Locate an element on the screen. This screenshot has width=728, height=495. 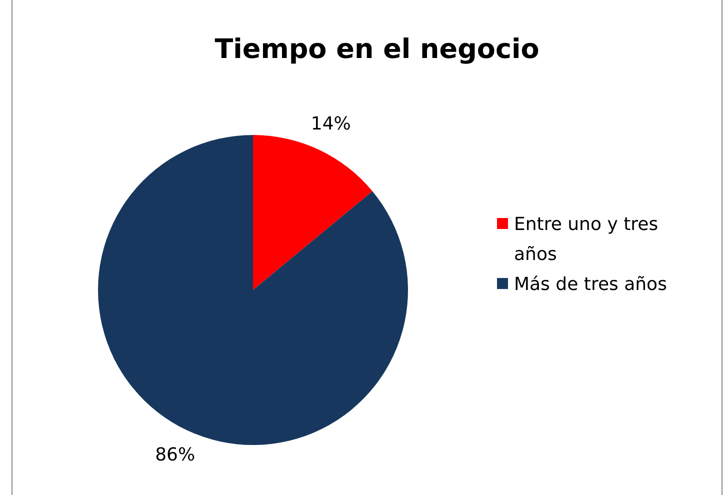
legend-label: Más de tres años is located at coordinates (590, 284).